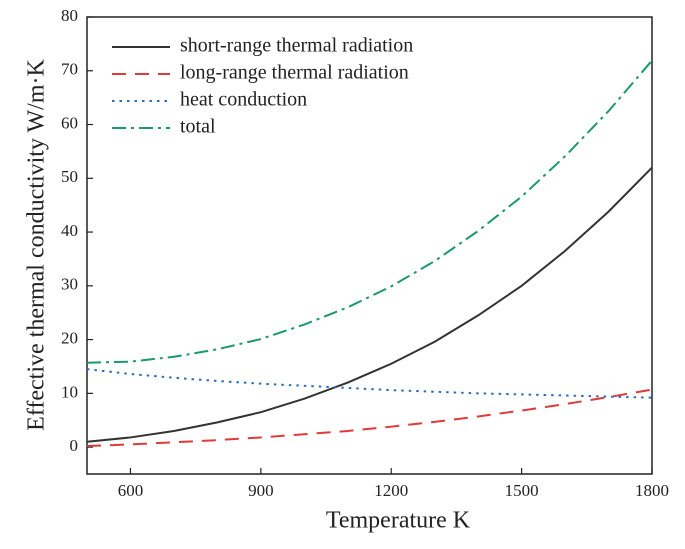 Image resolution: width=685 pixels, height=549 pixels. What do you see at coordinates (69, 391) in the screenshot?
I see `y-tick-label: 10` at bounding box center [69, 391].